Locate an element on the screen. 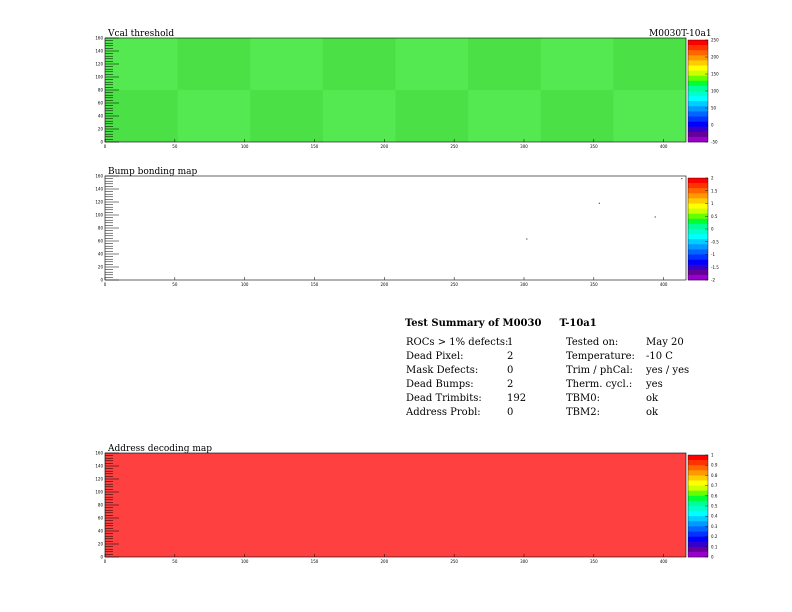  colorbar-tick-label: 0.1 is located at coordinates (714, 546).